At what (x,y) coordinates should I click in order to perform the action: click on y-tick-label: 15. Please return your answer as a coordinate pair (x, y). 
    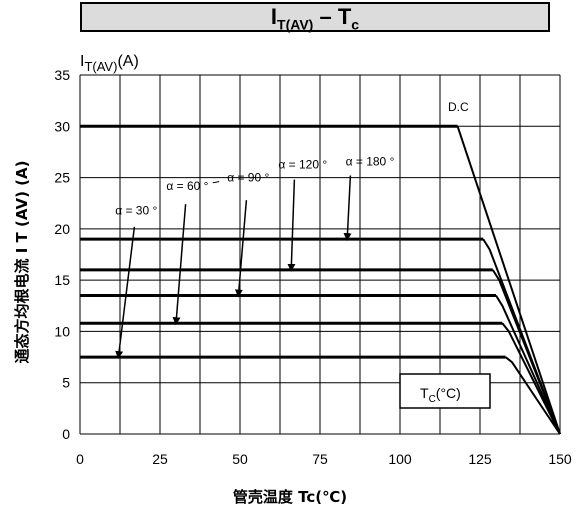
    Looking at the image, I should click on (62, 280).